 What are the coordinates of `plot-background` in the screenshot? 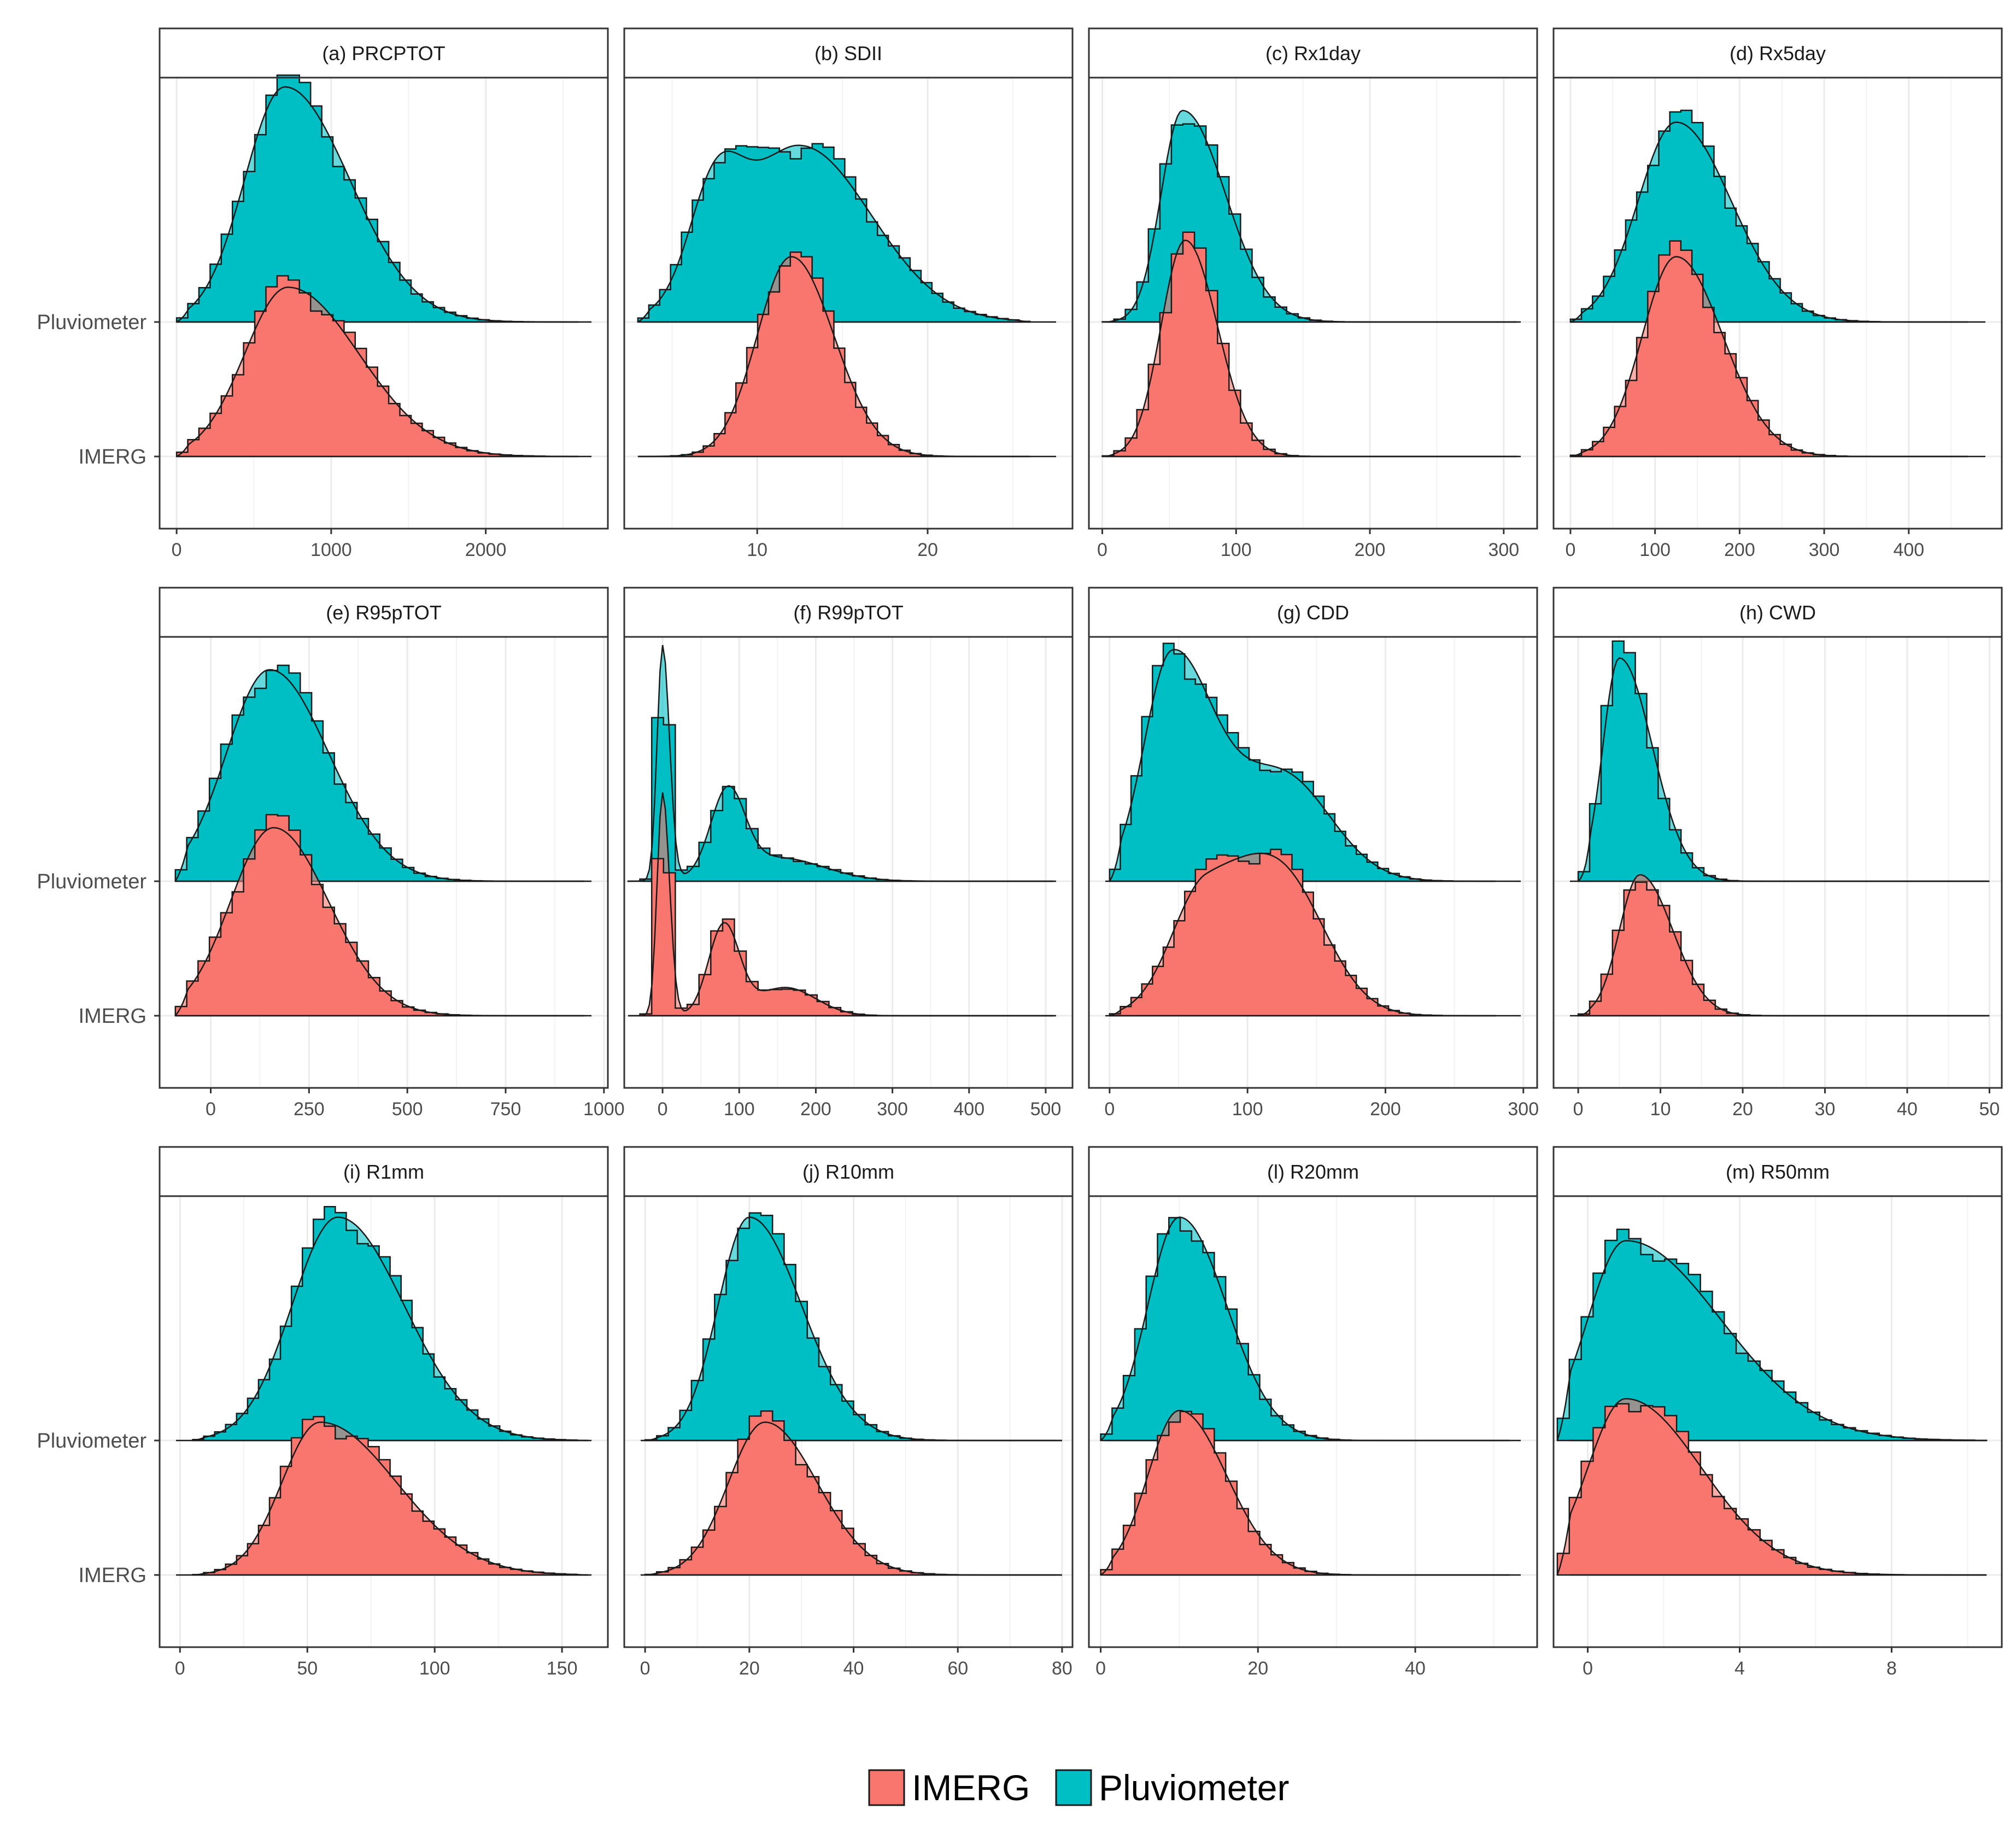 It's located at (848, 862).